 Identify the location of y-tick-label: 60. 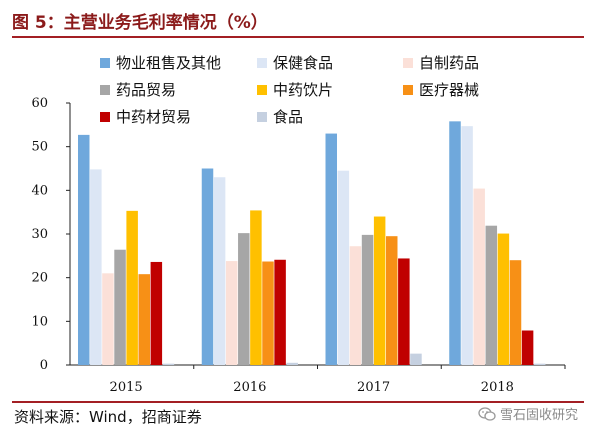
(39, 103).